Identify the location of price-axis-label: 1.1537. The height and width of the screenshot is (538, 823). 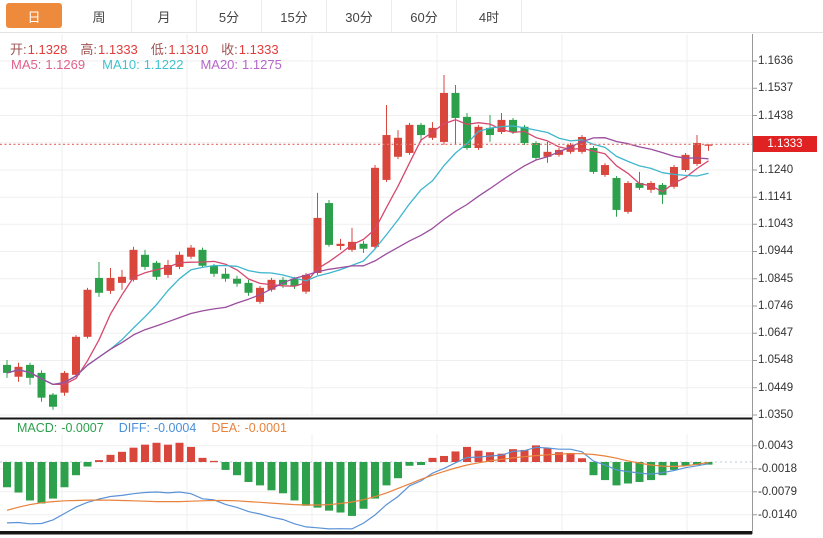
(776, 88).